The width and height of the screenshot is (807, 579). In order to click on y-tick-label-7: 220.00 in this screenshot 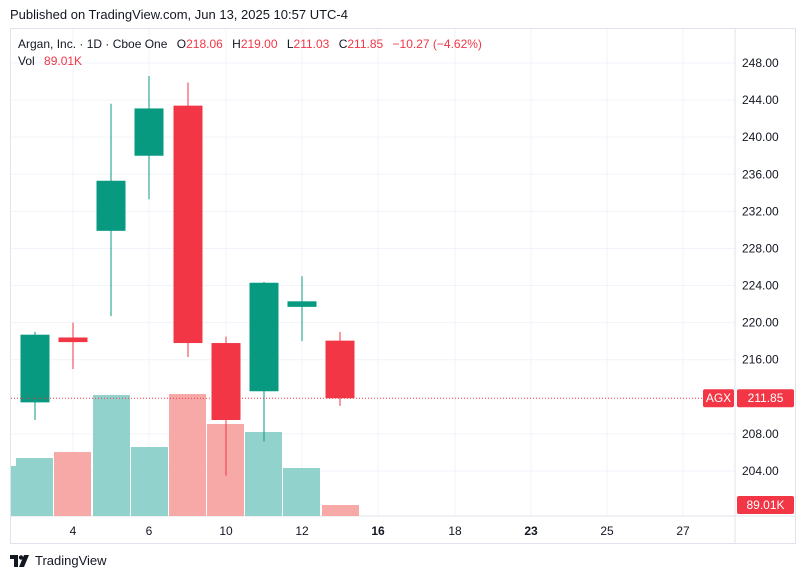, I will do `click(760, 323)`.